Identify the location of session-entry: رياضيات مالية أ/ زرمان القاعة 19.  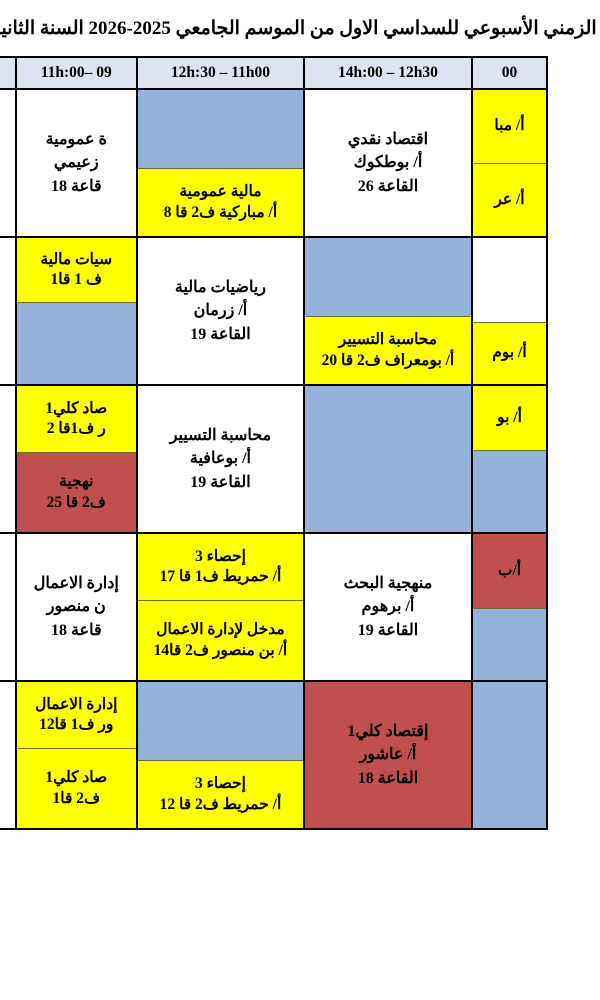
(220, 311).